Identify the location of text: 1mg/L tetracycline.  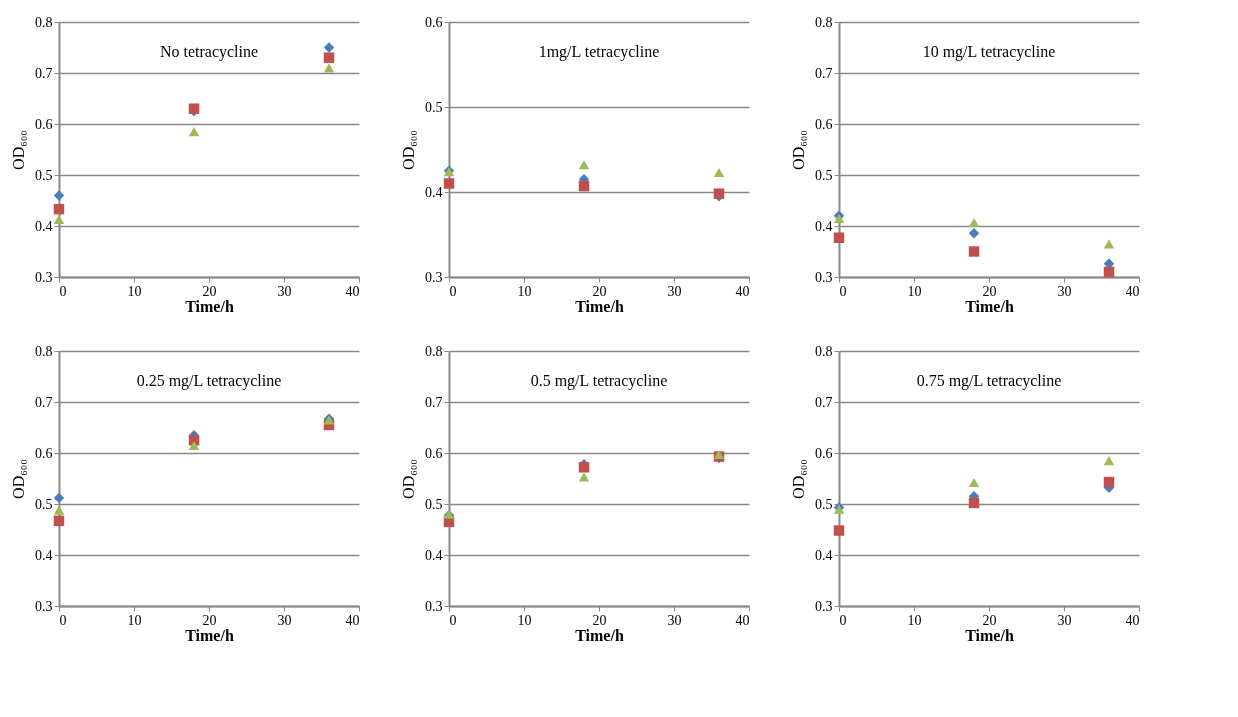
(599, 52).